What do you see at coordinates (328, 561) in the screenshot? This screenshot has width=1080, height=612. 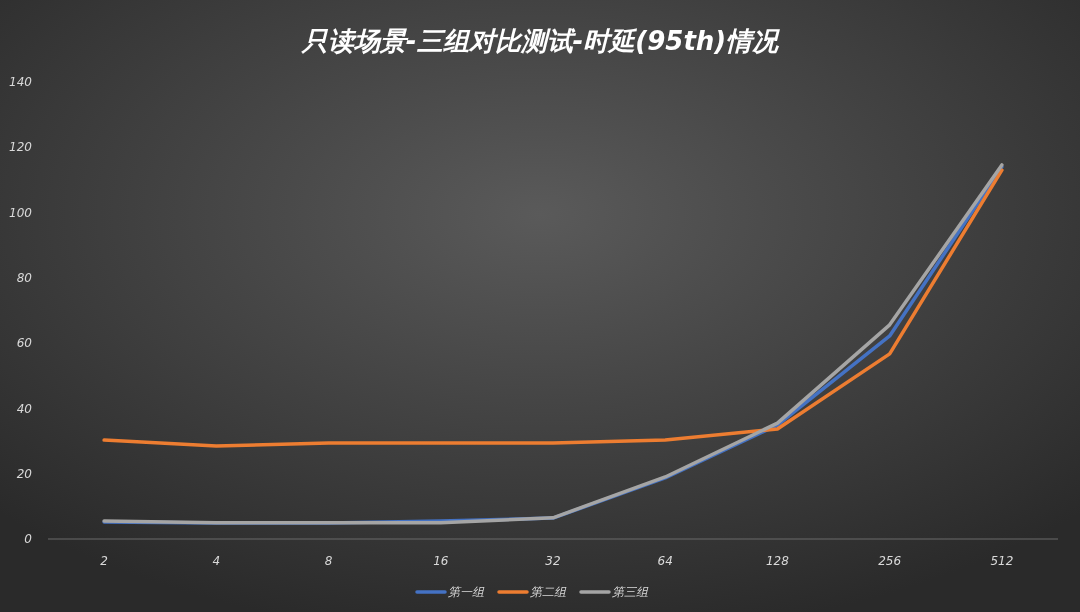 I see `x-tick-label: 8` at bounding box center [328, 561].